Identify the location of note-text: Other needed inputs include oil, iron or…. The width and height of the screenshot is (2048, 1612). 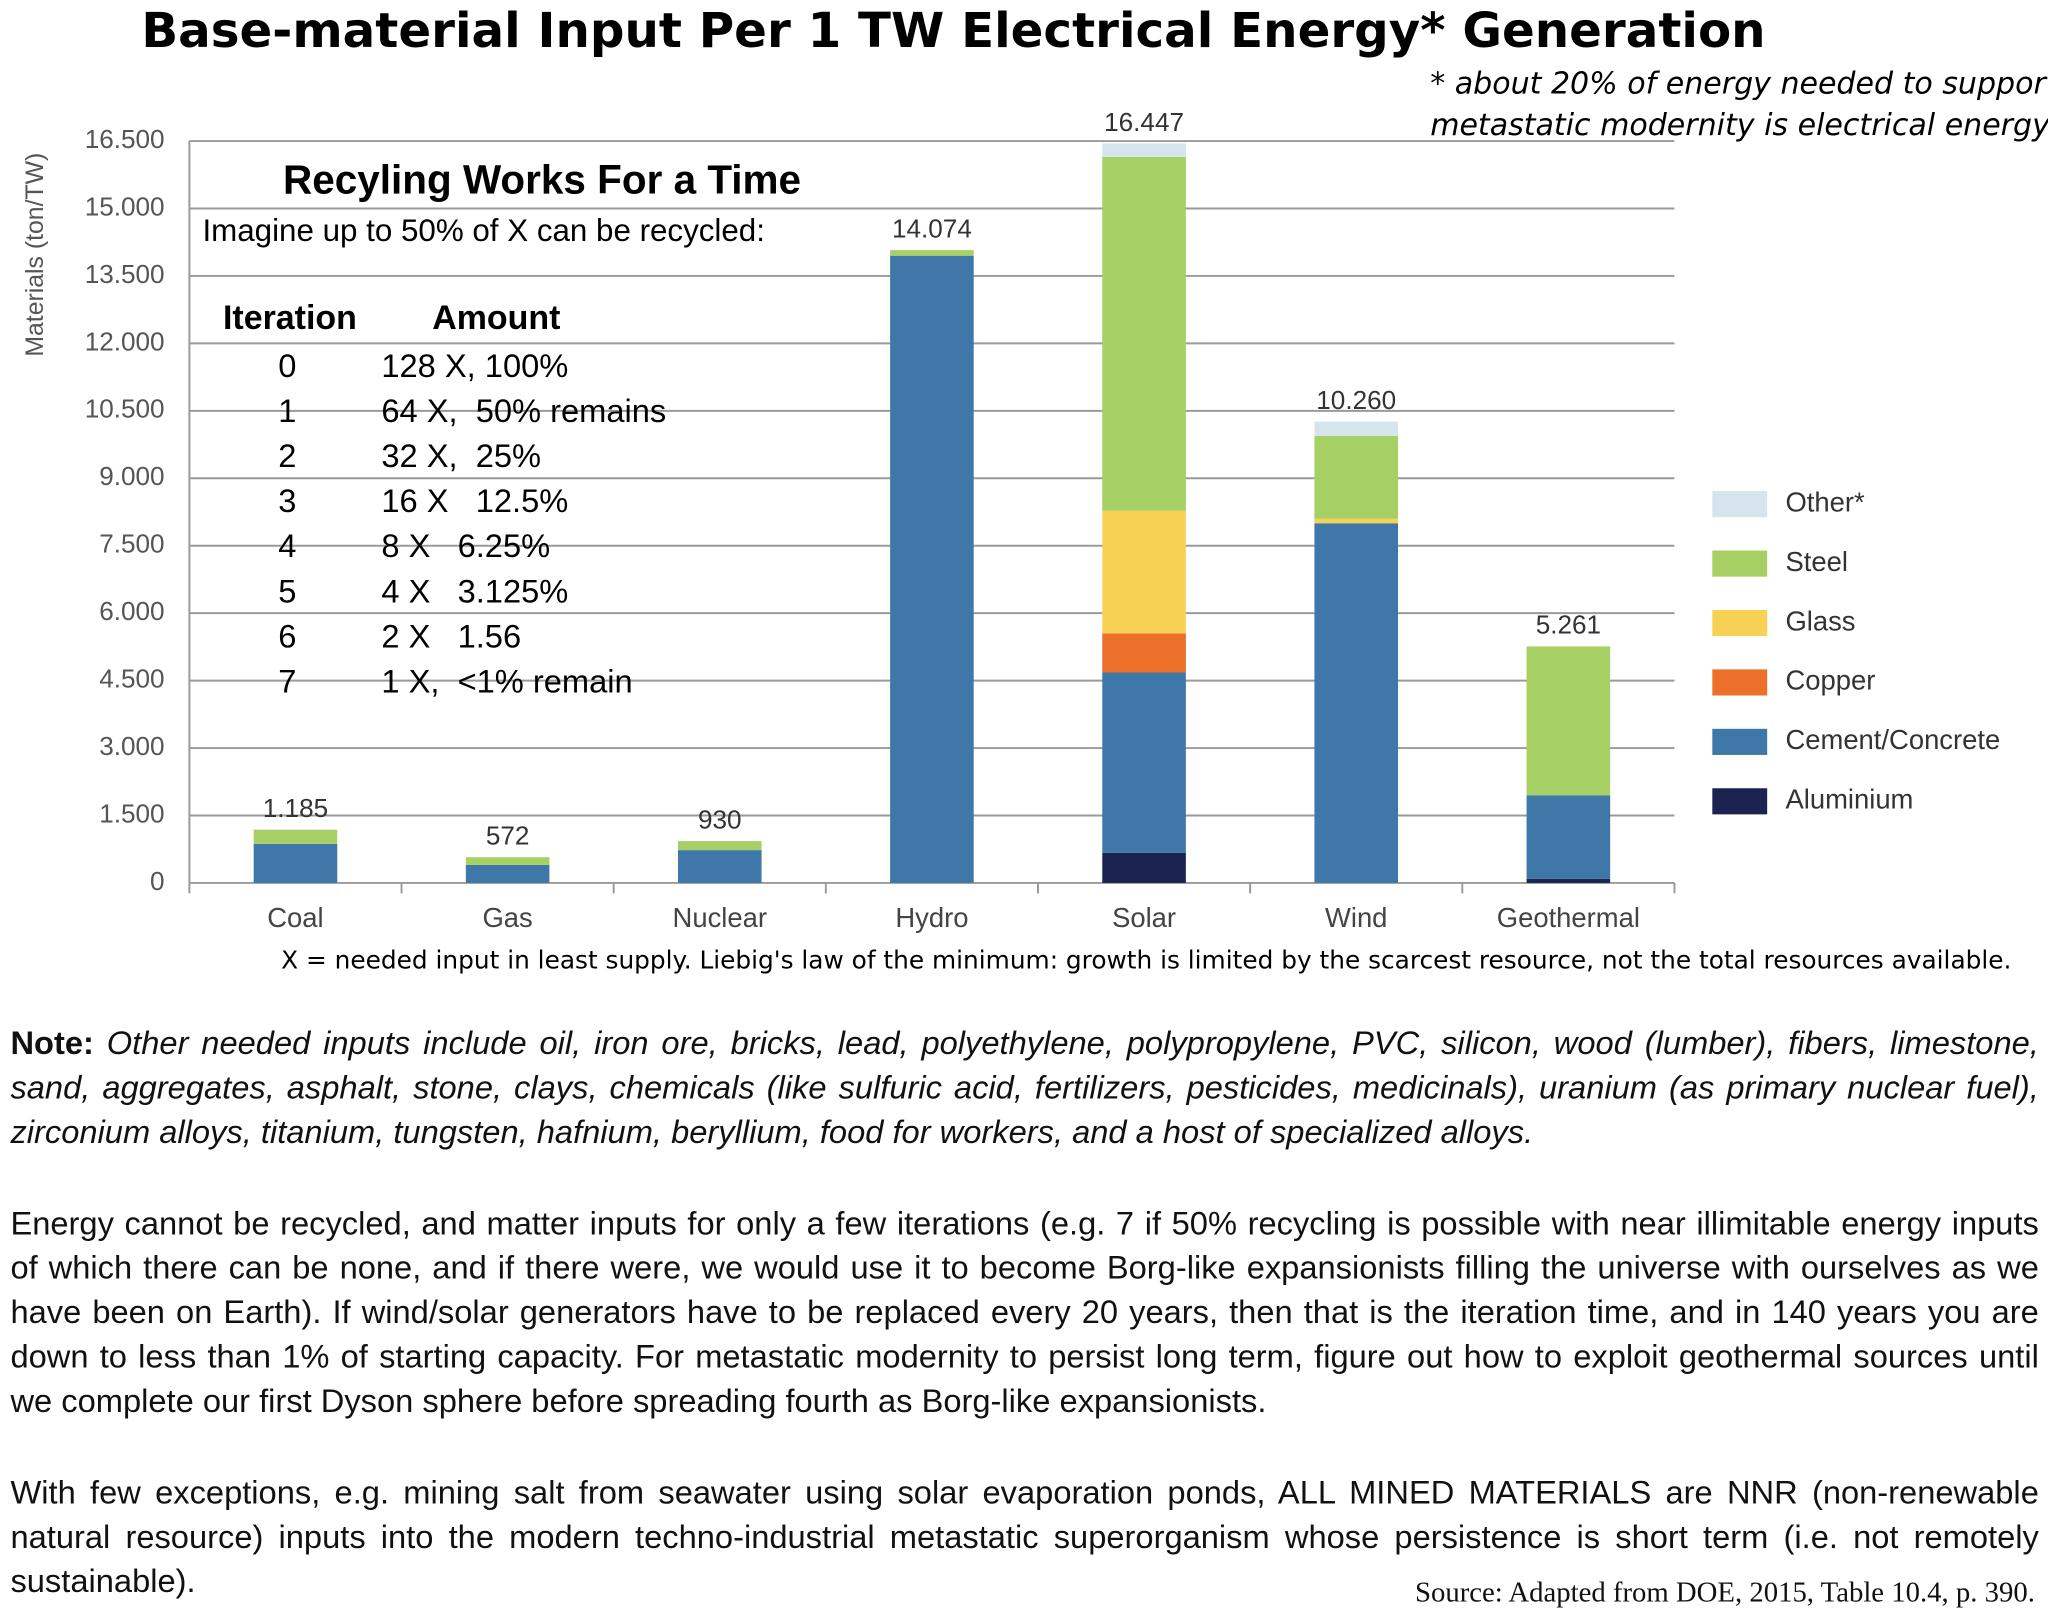
(1024, 1088).